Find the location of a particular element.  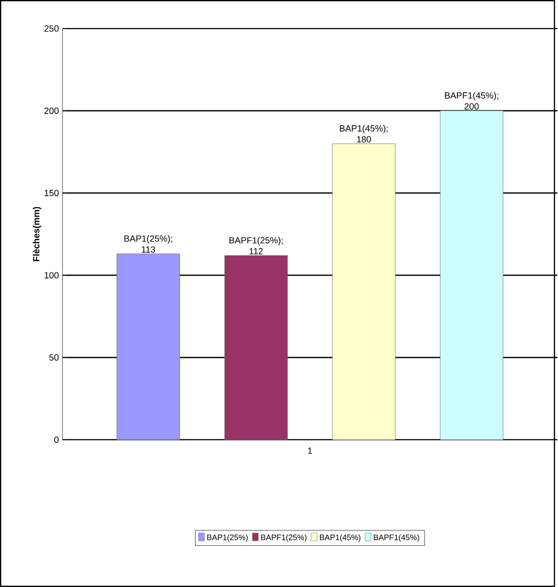

data-label: BAPF1(45%); 200 is located at coordinates (471, 101).